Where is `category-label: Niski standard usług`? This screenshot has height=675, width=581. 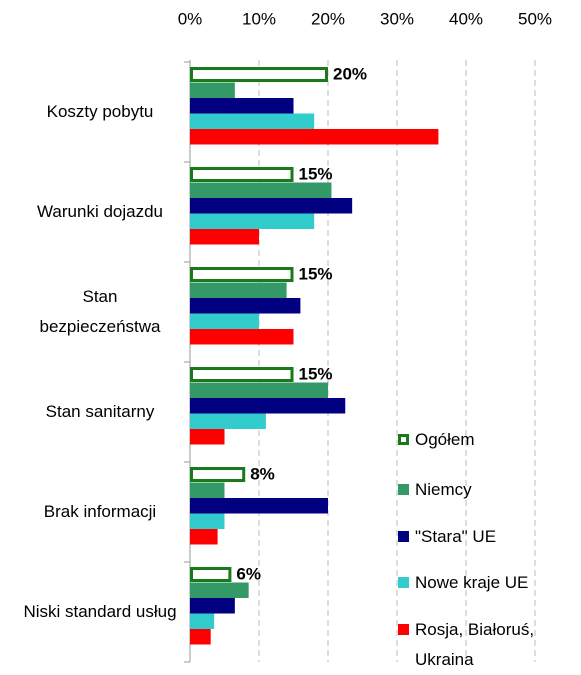 category-label: Niski standard usług is located at coordinates (100, 611).